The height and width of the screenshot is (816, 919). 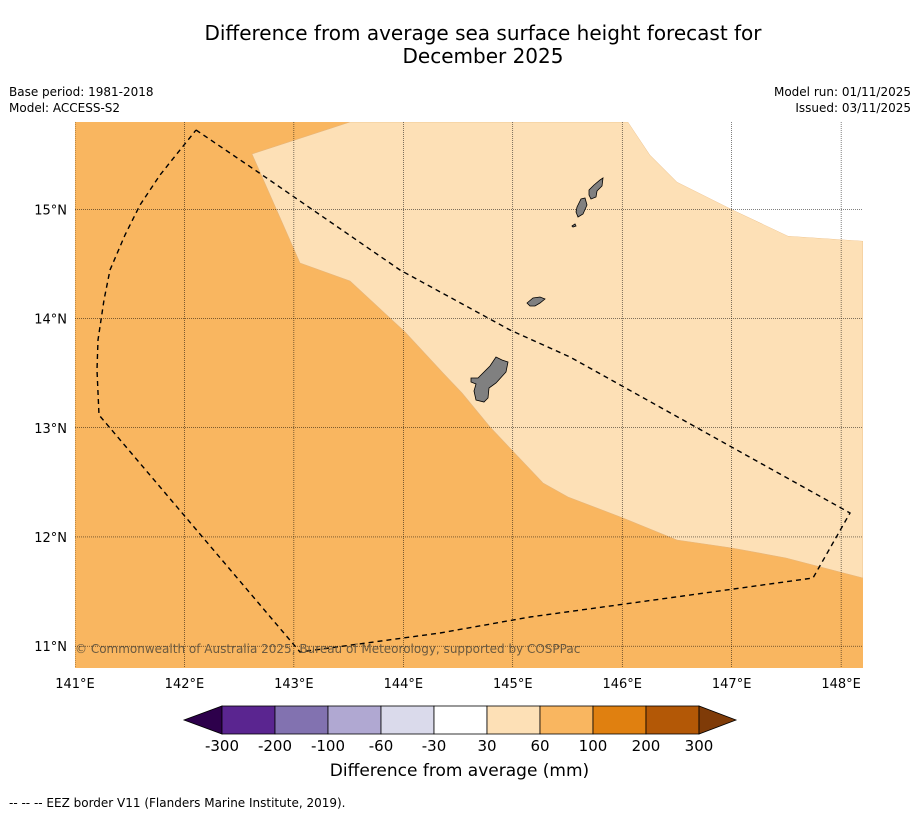 What do you see at coordinates (65, 108) in the screenshot?
I see `model-text: Model: ACCESS-S2` at bounding box center [65, 108].